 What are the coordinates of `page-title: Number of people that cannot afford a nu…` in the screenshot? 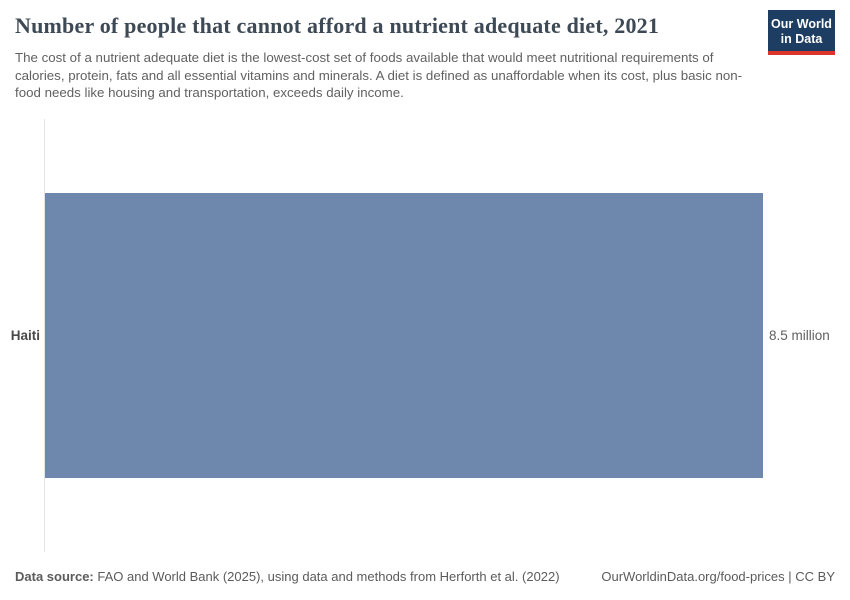 It's located at (337, 25).